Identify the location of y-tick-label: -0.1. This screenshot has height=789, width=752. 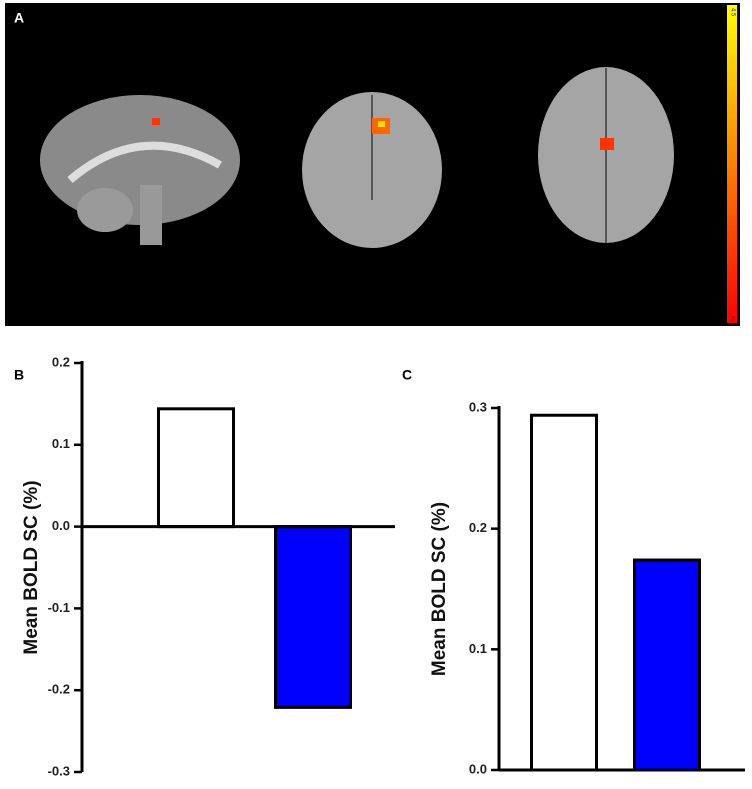
(59, 607).